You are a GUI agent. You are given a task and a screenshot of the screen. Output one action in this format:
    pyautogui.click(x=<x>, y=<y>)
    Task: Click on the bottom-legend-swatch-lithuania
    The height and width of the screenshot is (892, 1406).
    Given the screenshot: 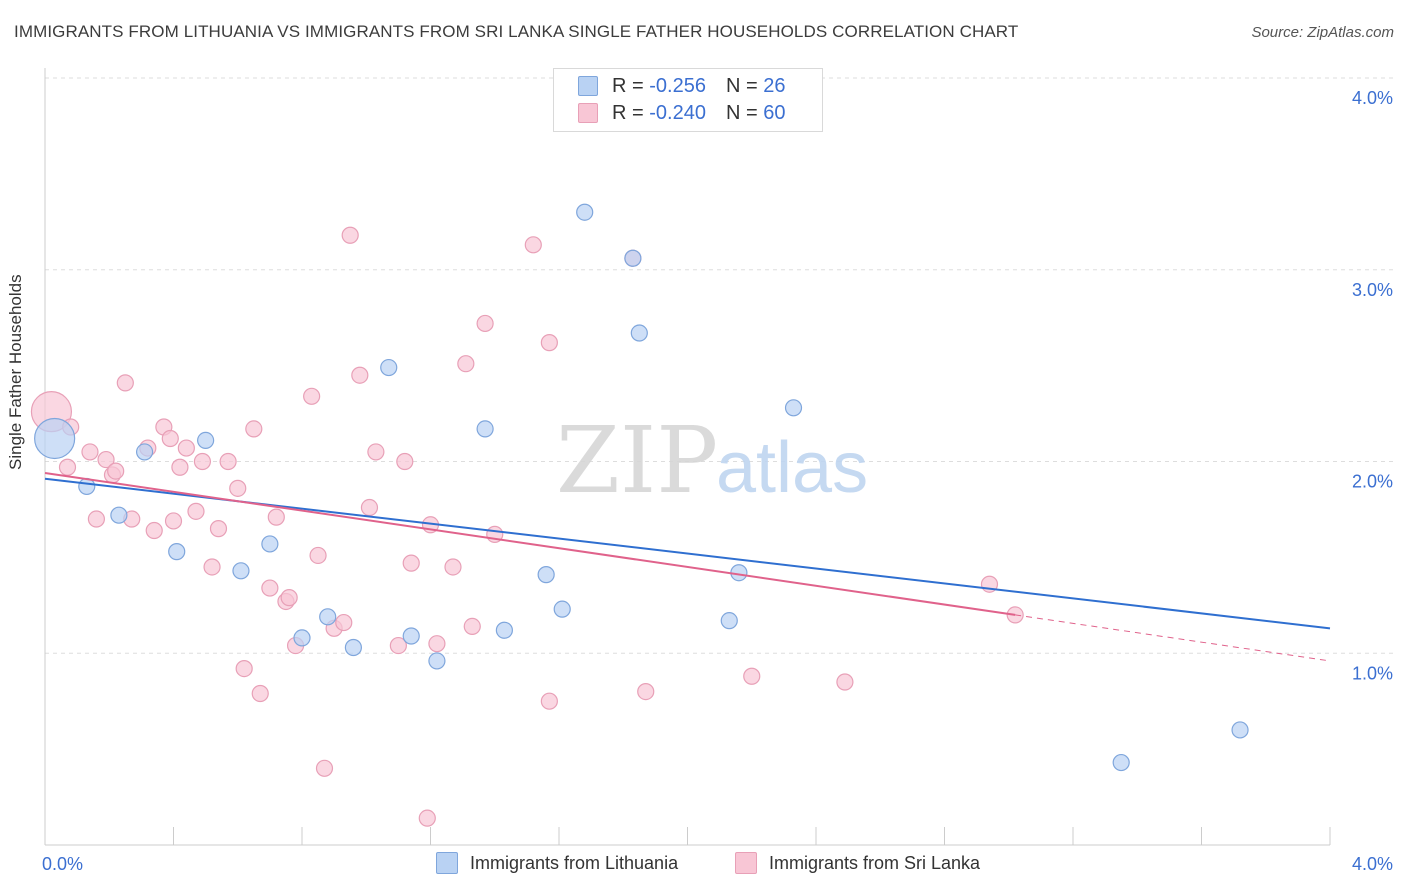 What is the action you would take?
    pyautogui.click(x=447, y=863)
    